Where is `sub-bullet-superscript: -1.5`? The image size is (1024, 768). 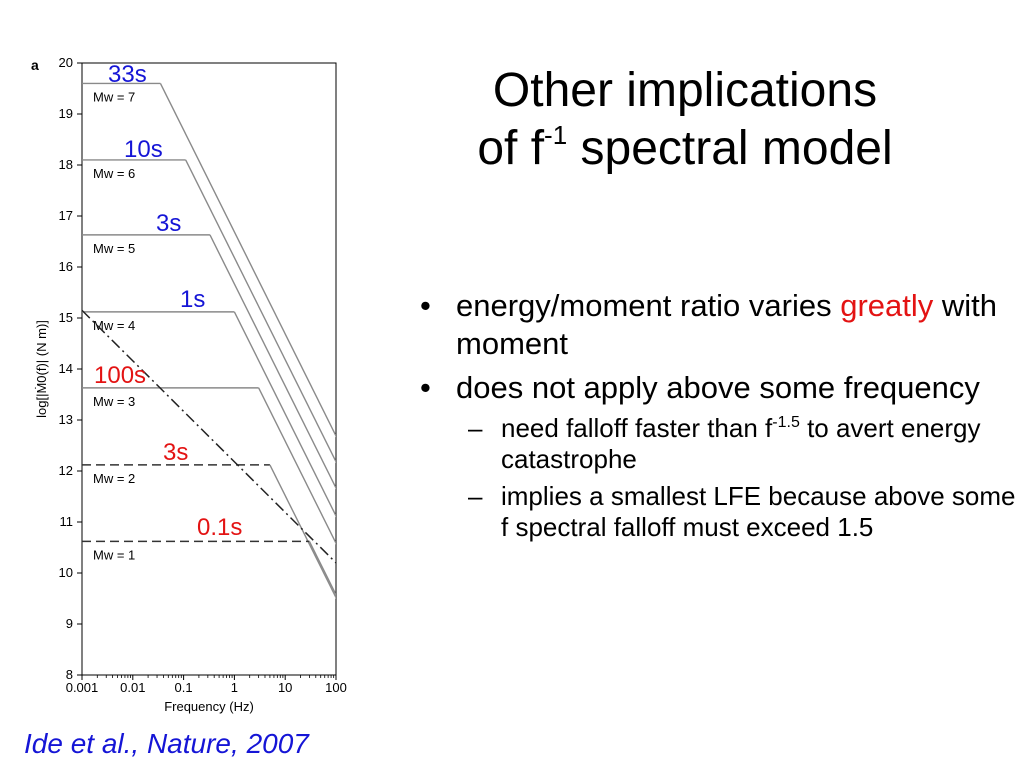 sub-bullet-superscript: -1.5 is located at coordinates (786, 422).